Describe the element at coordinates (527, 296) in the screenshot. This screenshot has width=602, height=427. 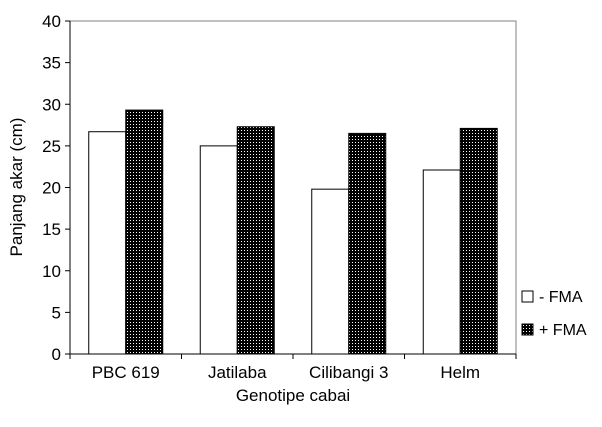
I see `legend-swatch-minus-fma` at that location.